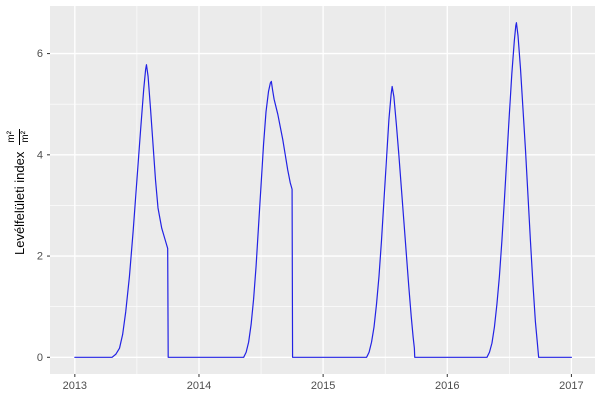 This screenshot has height=400, width=600. What do you see at coordinates (199, 386) in the screenshot?
I see `x-tick-label: 2014` at bounding box center [199, 386].